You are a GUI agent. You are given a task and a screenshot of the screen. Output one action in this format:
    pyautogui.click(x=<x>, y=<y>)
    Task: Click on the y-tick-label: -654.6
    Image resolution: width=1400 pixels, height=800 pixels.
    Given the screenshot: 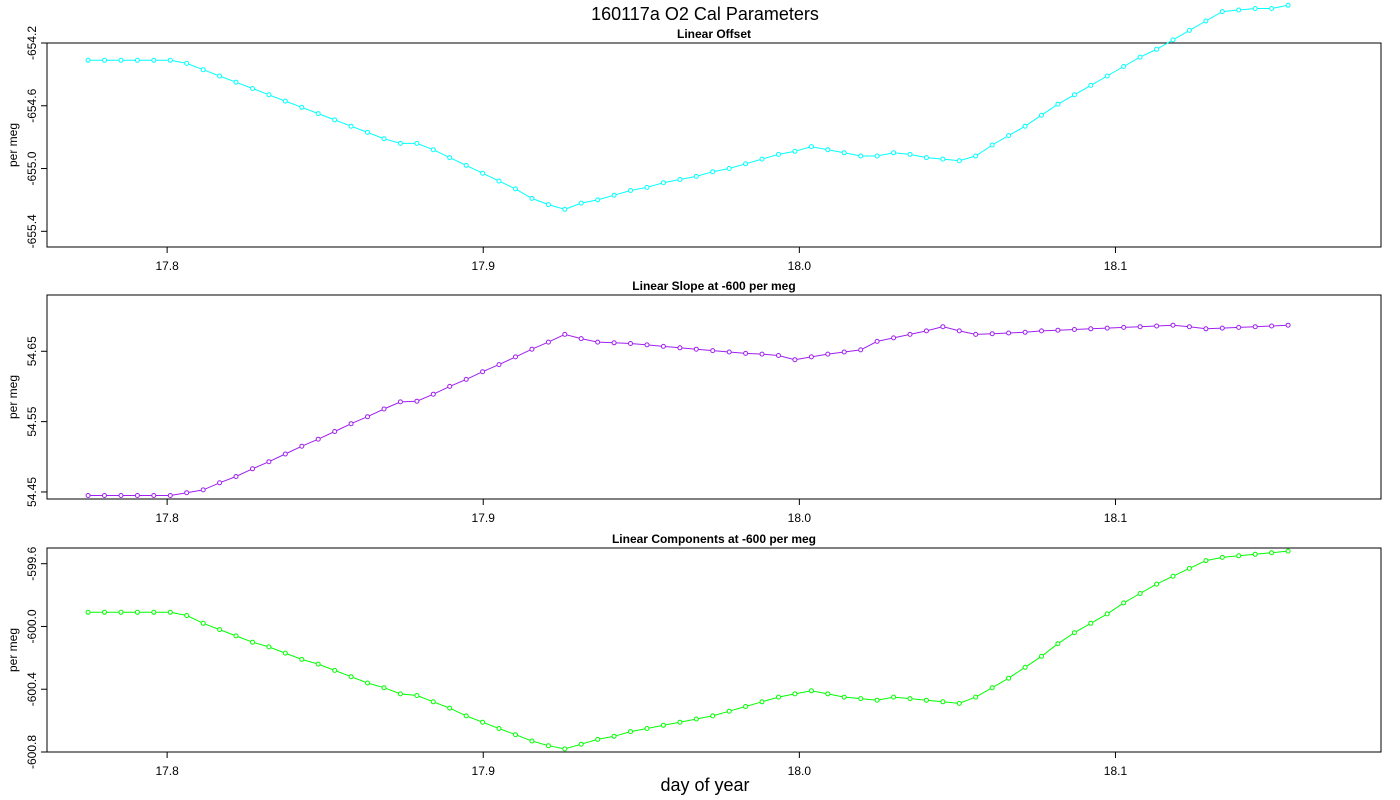 What is the action you would take?
    pyautogui.click(x=32, y=105)
    